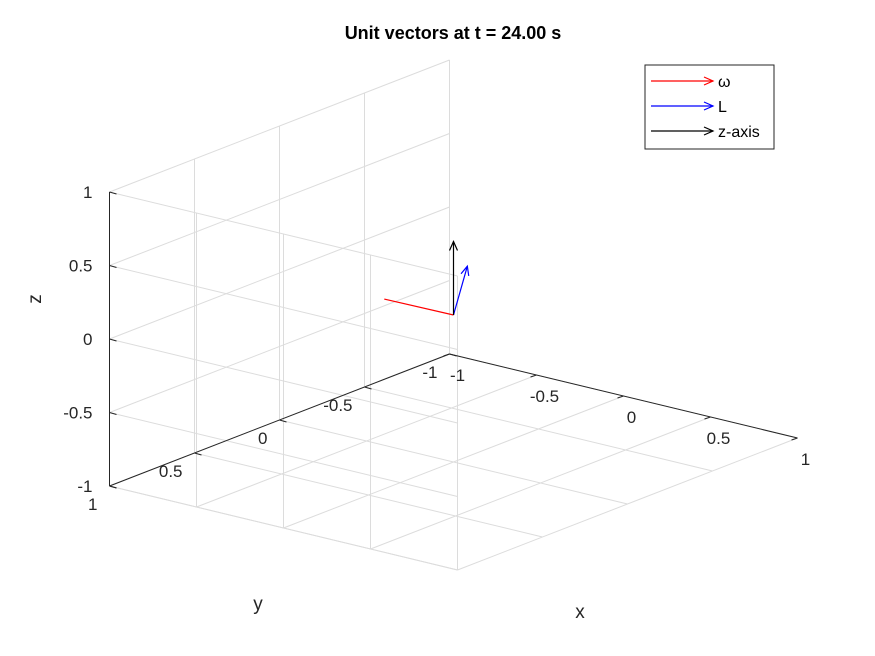  What do you see at coordinates (87, 339) in the screenshot?
I see `z-tick-label: 0` at bounding box center [87, 339].